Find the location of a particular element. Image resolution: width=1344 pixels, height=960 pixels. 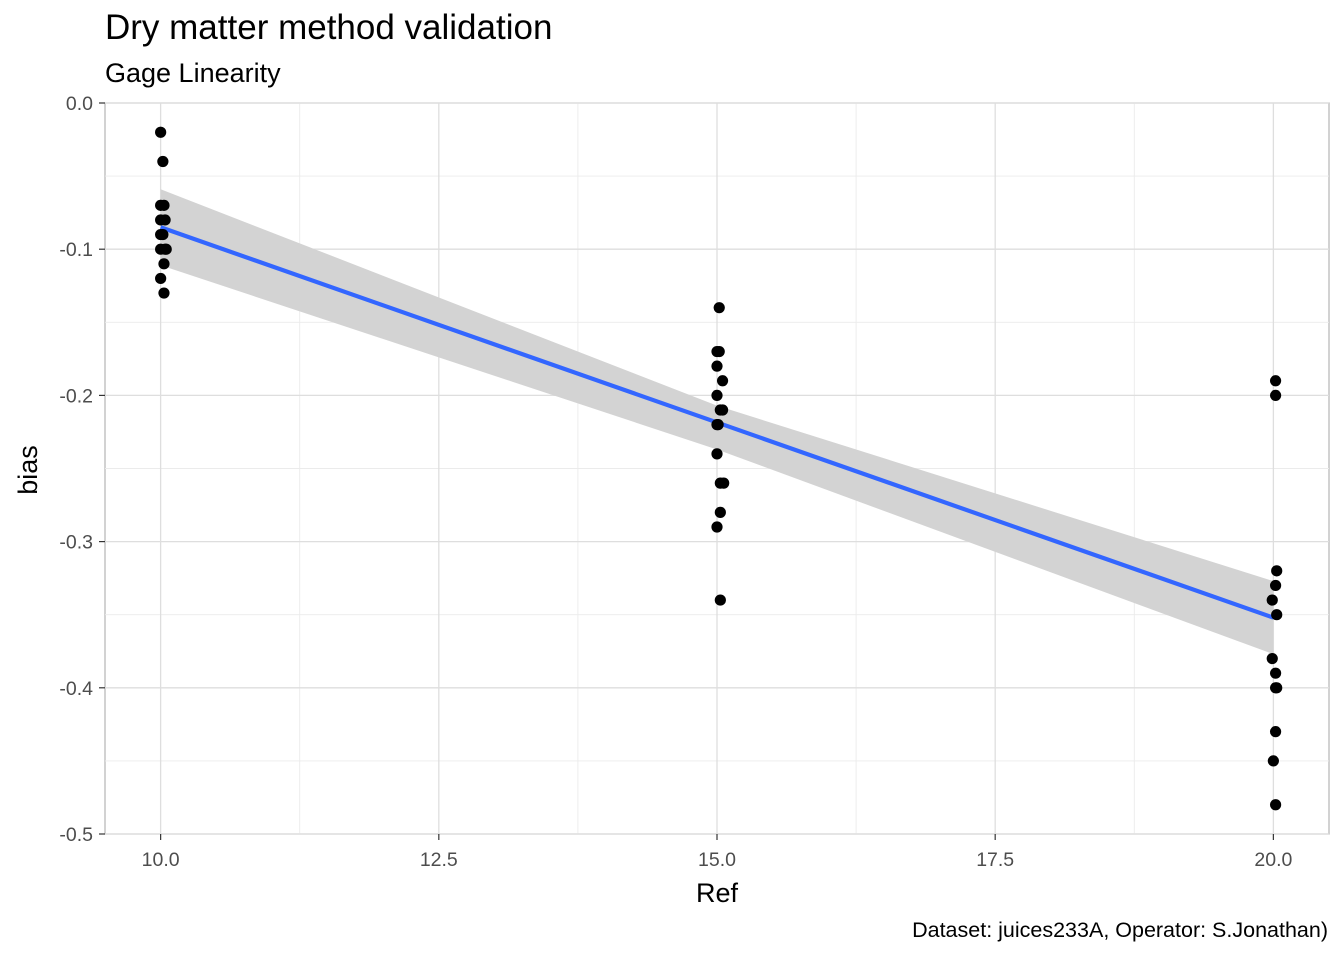

x-axis-ticks: 10.0 12.5 15.0 17.5 20.0 is located at coordinates (717, 852).